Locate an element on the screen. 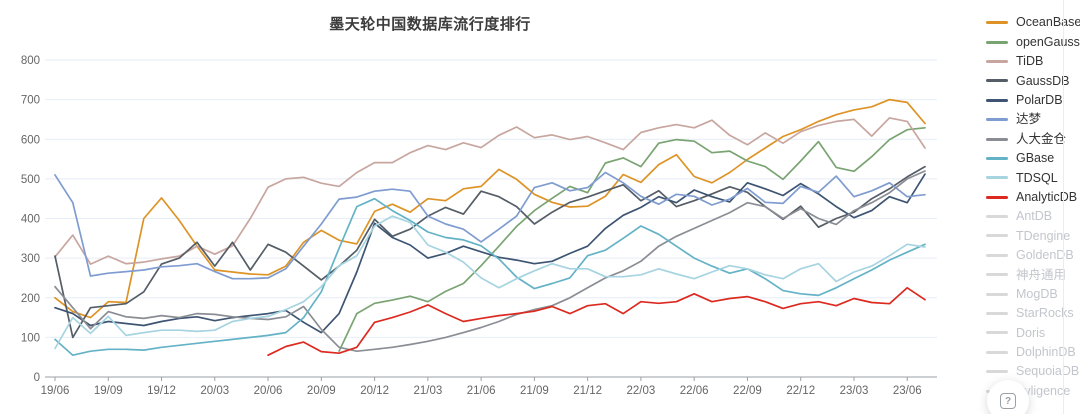 This screenshot has width=1080, height=414. chart-title: 墨天轮中国数据库流行度排行 is located at coordinates (430, 24).